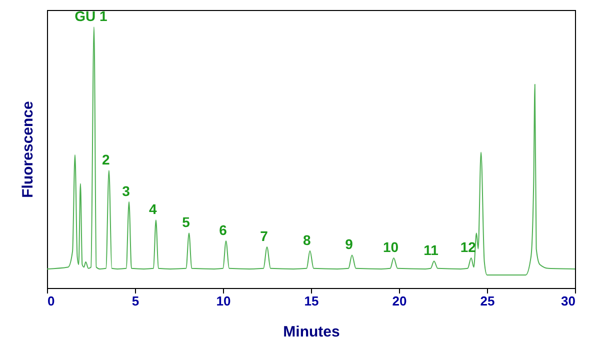 The height and width of the screenshot is (345, 600). What do you see at coordinates (399, 301) in the screenshot?
I see `x-tick-label: 20` at bounding box center [399, 301].